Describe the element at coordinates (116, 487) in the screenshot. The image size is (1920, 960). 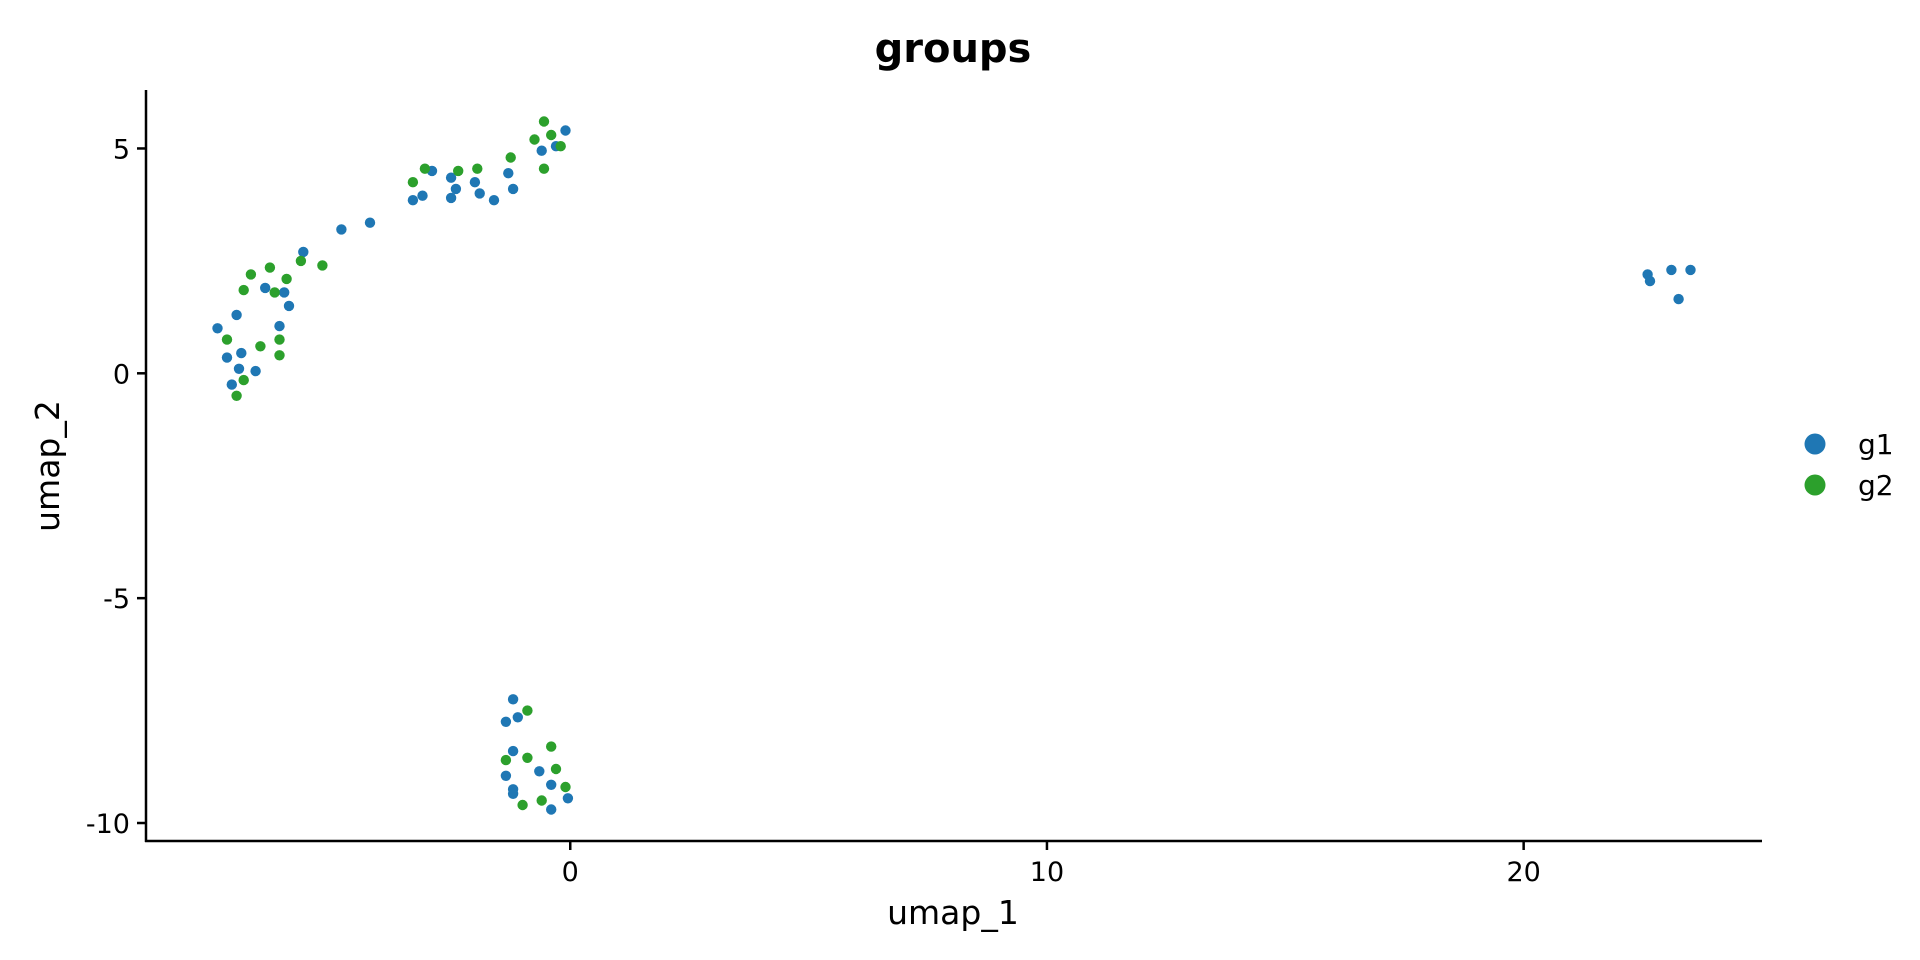
I see `y-axis-ticks: 5 0 -5 -10` at that location.